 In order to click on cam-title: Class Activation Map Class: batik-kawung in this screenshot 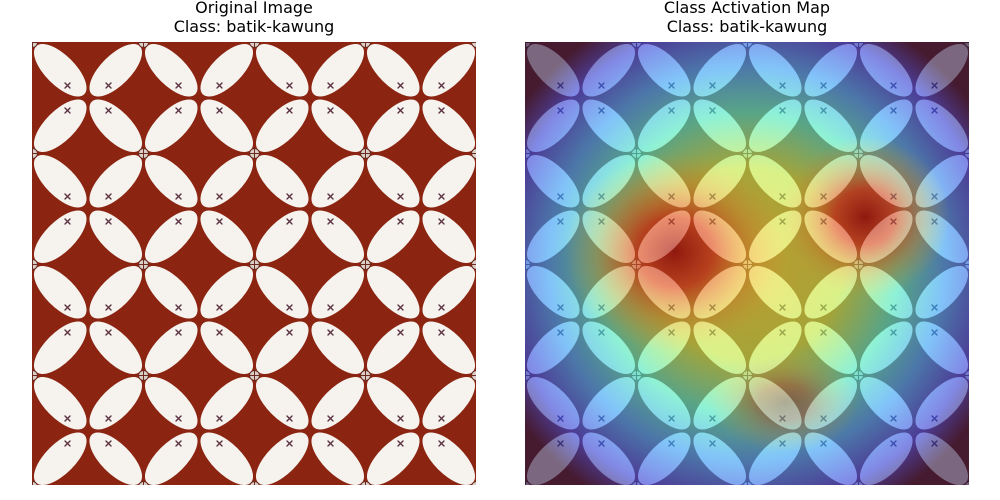, I will do `click(747, 18)`.